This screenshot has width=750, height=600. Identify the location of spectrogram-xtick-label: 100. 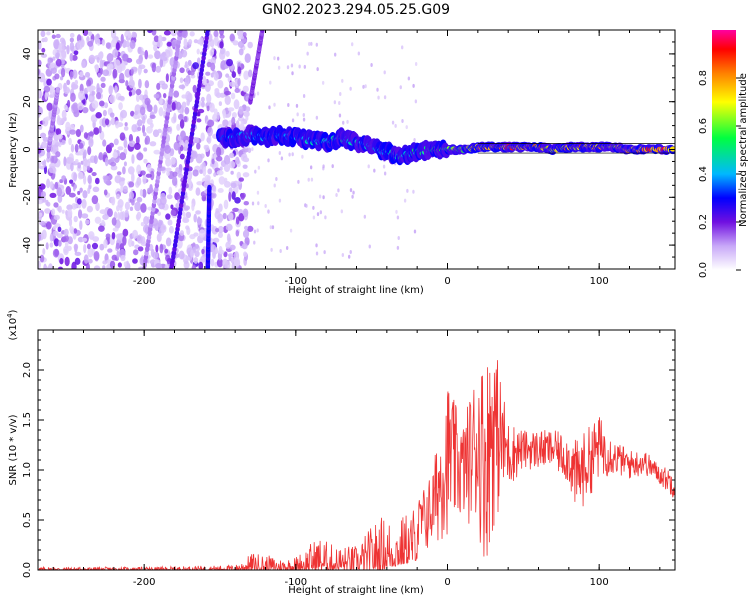
(599, 281).